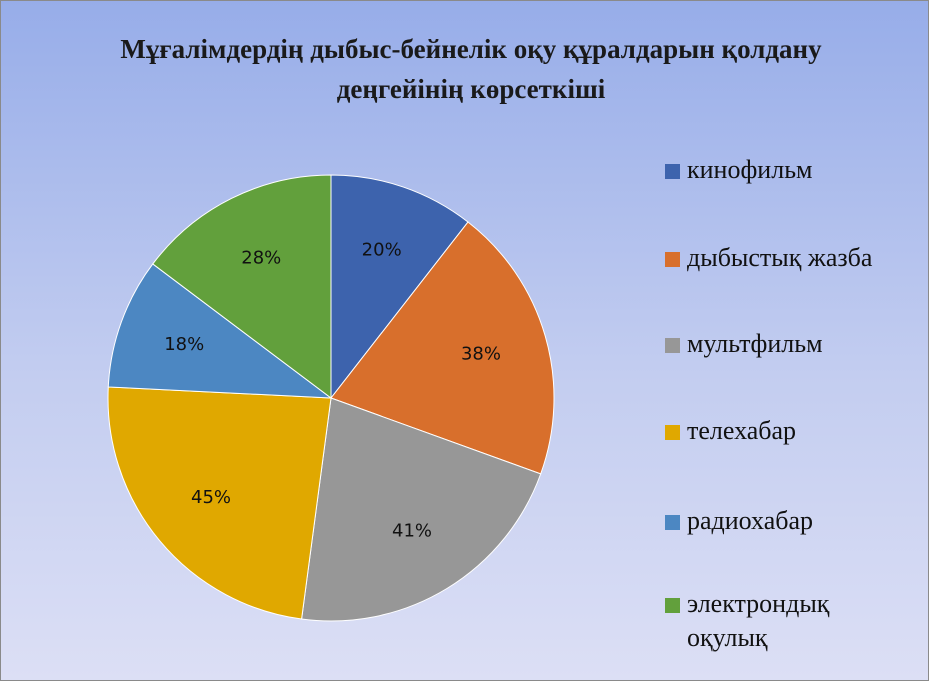 The image size is (929, 682). Describe the element at coordinates (481, 354) in the screenshot. I see `data-label: 38%` at that location.